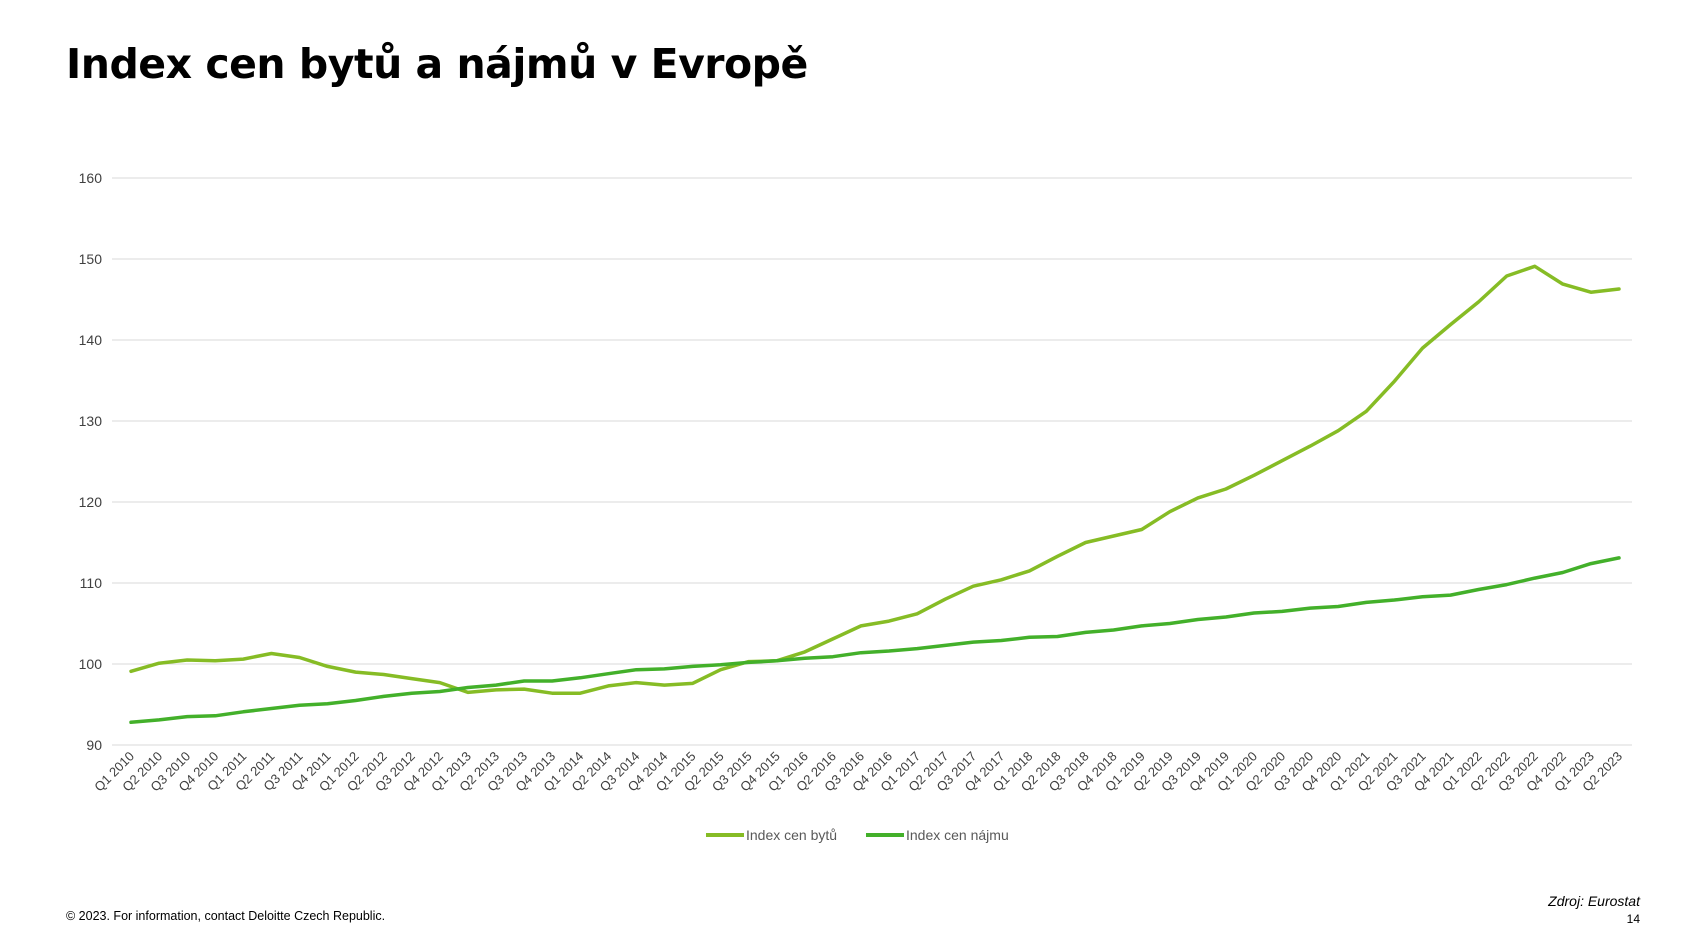 The image size is (1696, 952). Describe the element at coordinates (857, 835) in the screenshot. I see `legend: Index cen bytů Index cen nájmu` at that location.